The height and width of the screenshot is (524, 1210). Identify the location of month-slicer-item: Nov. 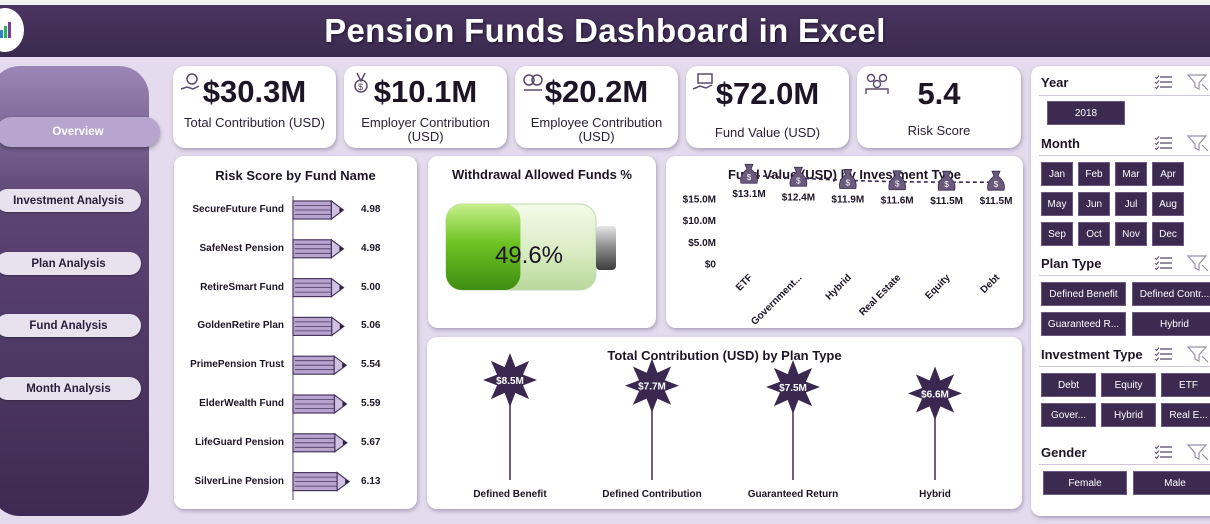
(1131, 234).